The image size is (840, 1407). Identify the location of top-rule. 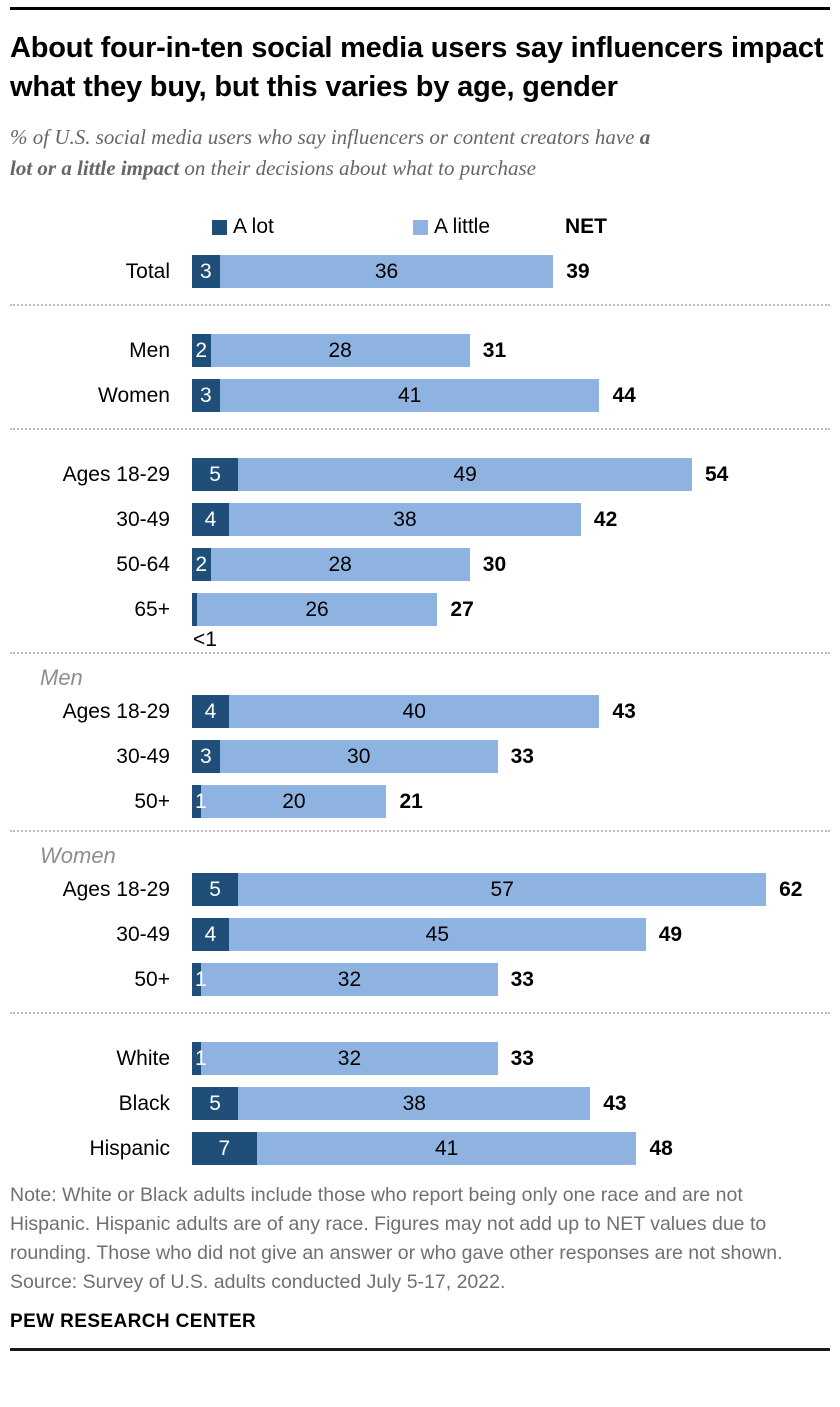
(420, 8).